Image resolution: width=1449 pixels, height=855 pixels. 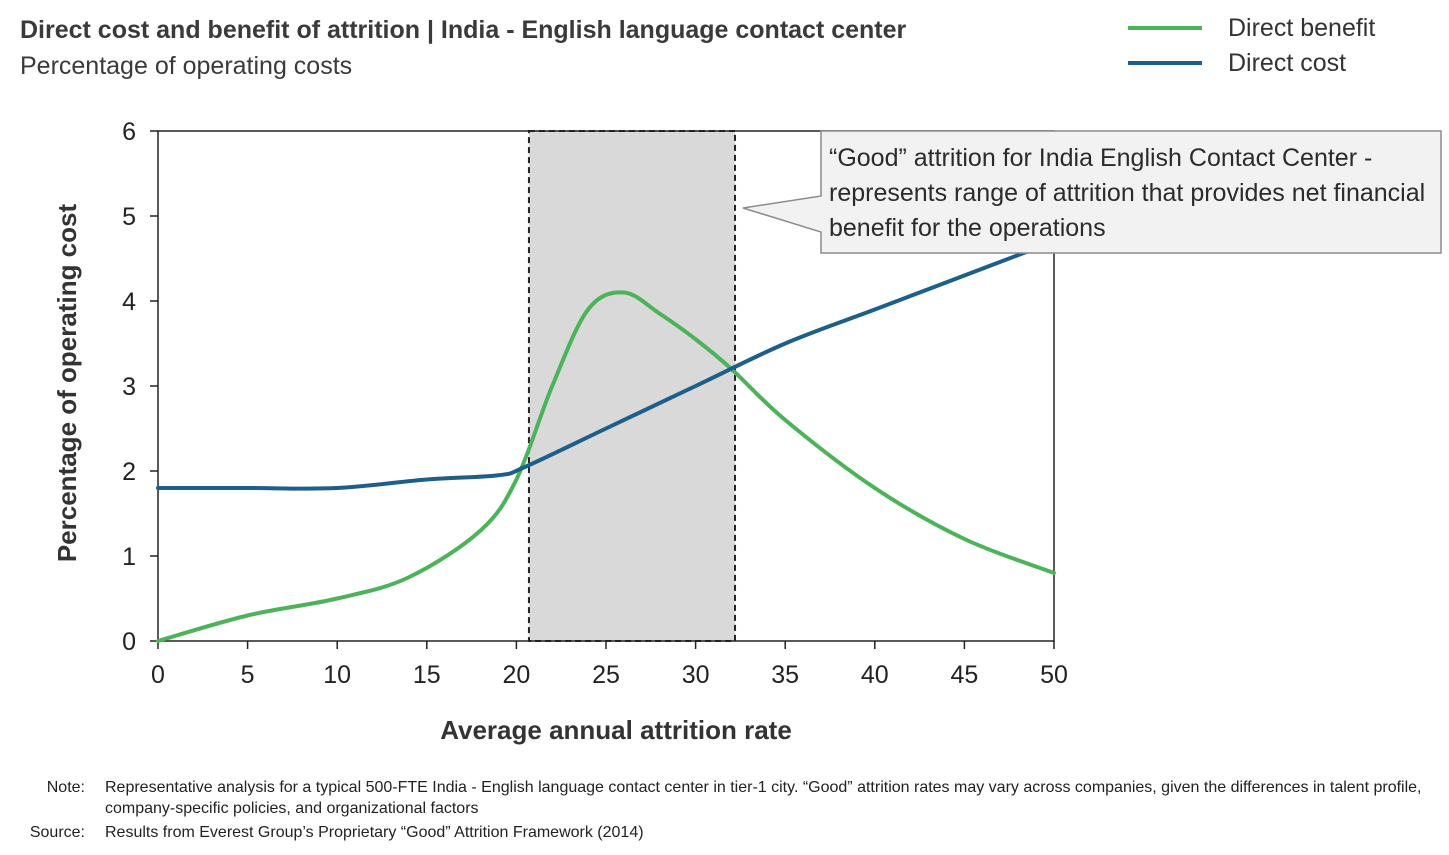 I want to click on x-tick-label: 40, so click(x=875, y=675).